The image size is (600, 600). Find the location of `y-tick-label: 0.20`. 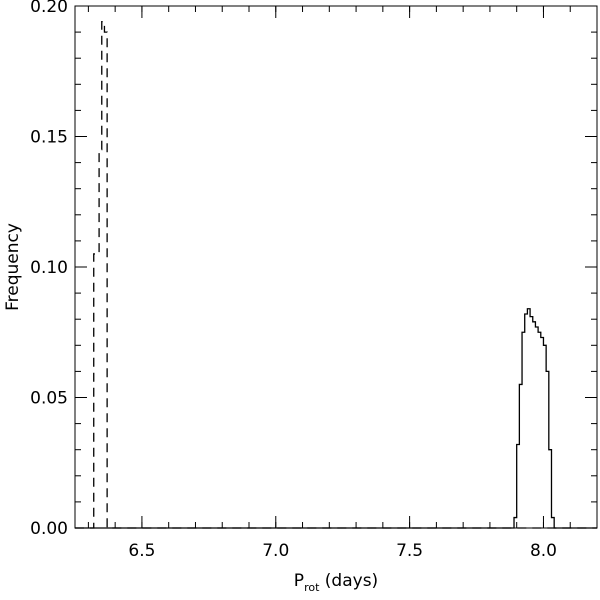

y-tick-label: 0.20 is located at coordinates (49, 8).